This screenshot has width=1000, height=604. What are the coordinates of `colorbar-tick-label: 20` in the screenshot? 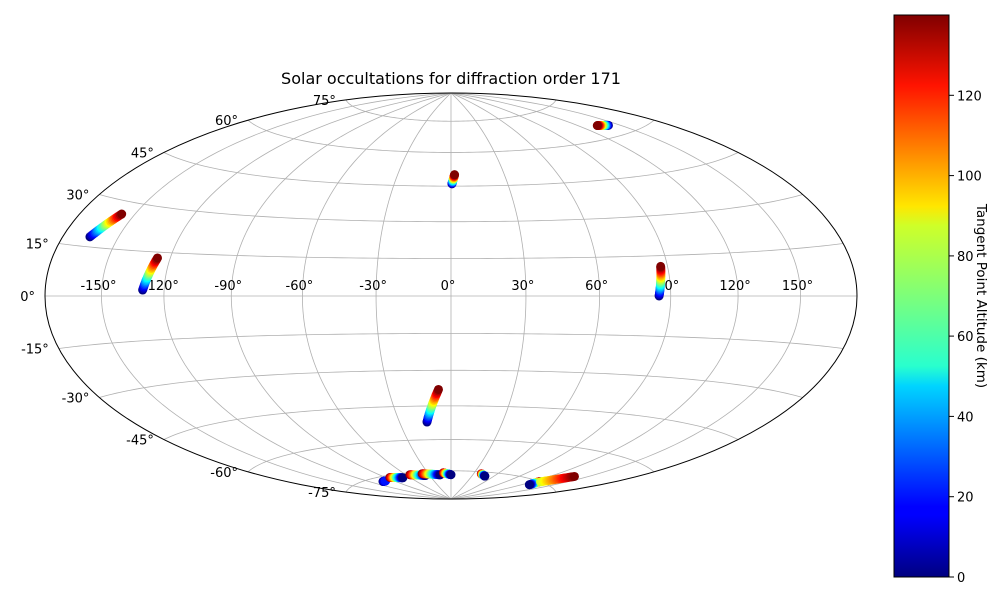 It's located at (965, 498).